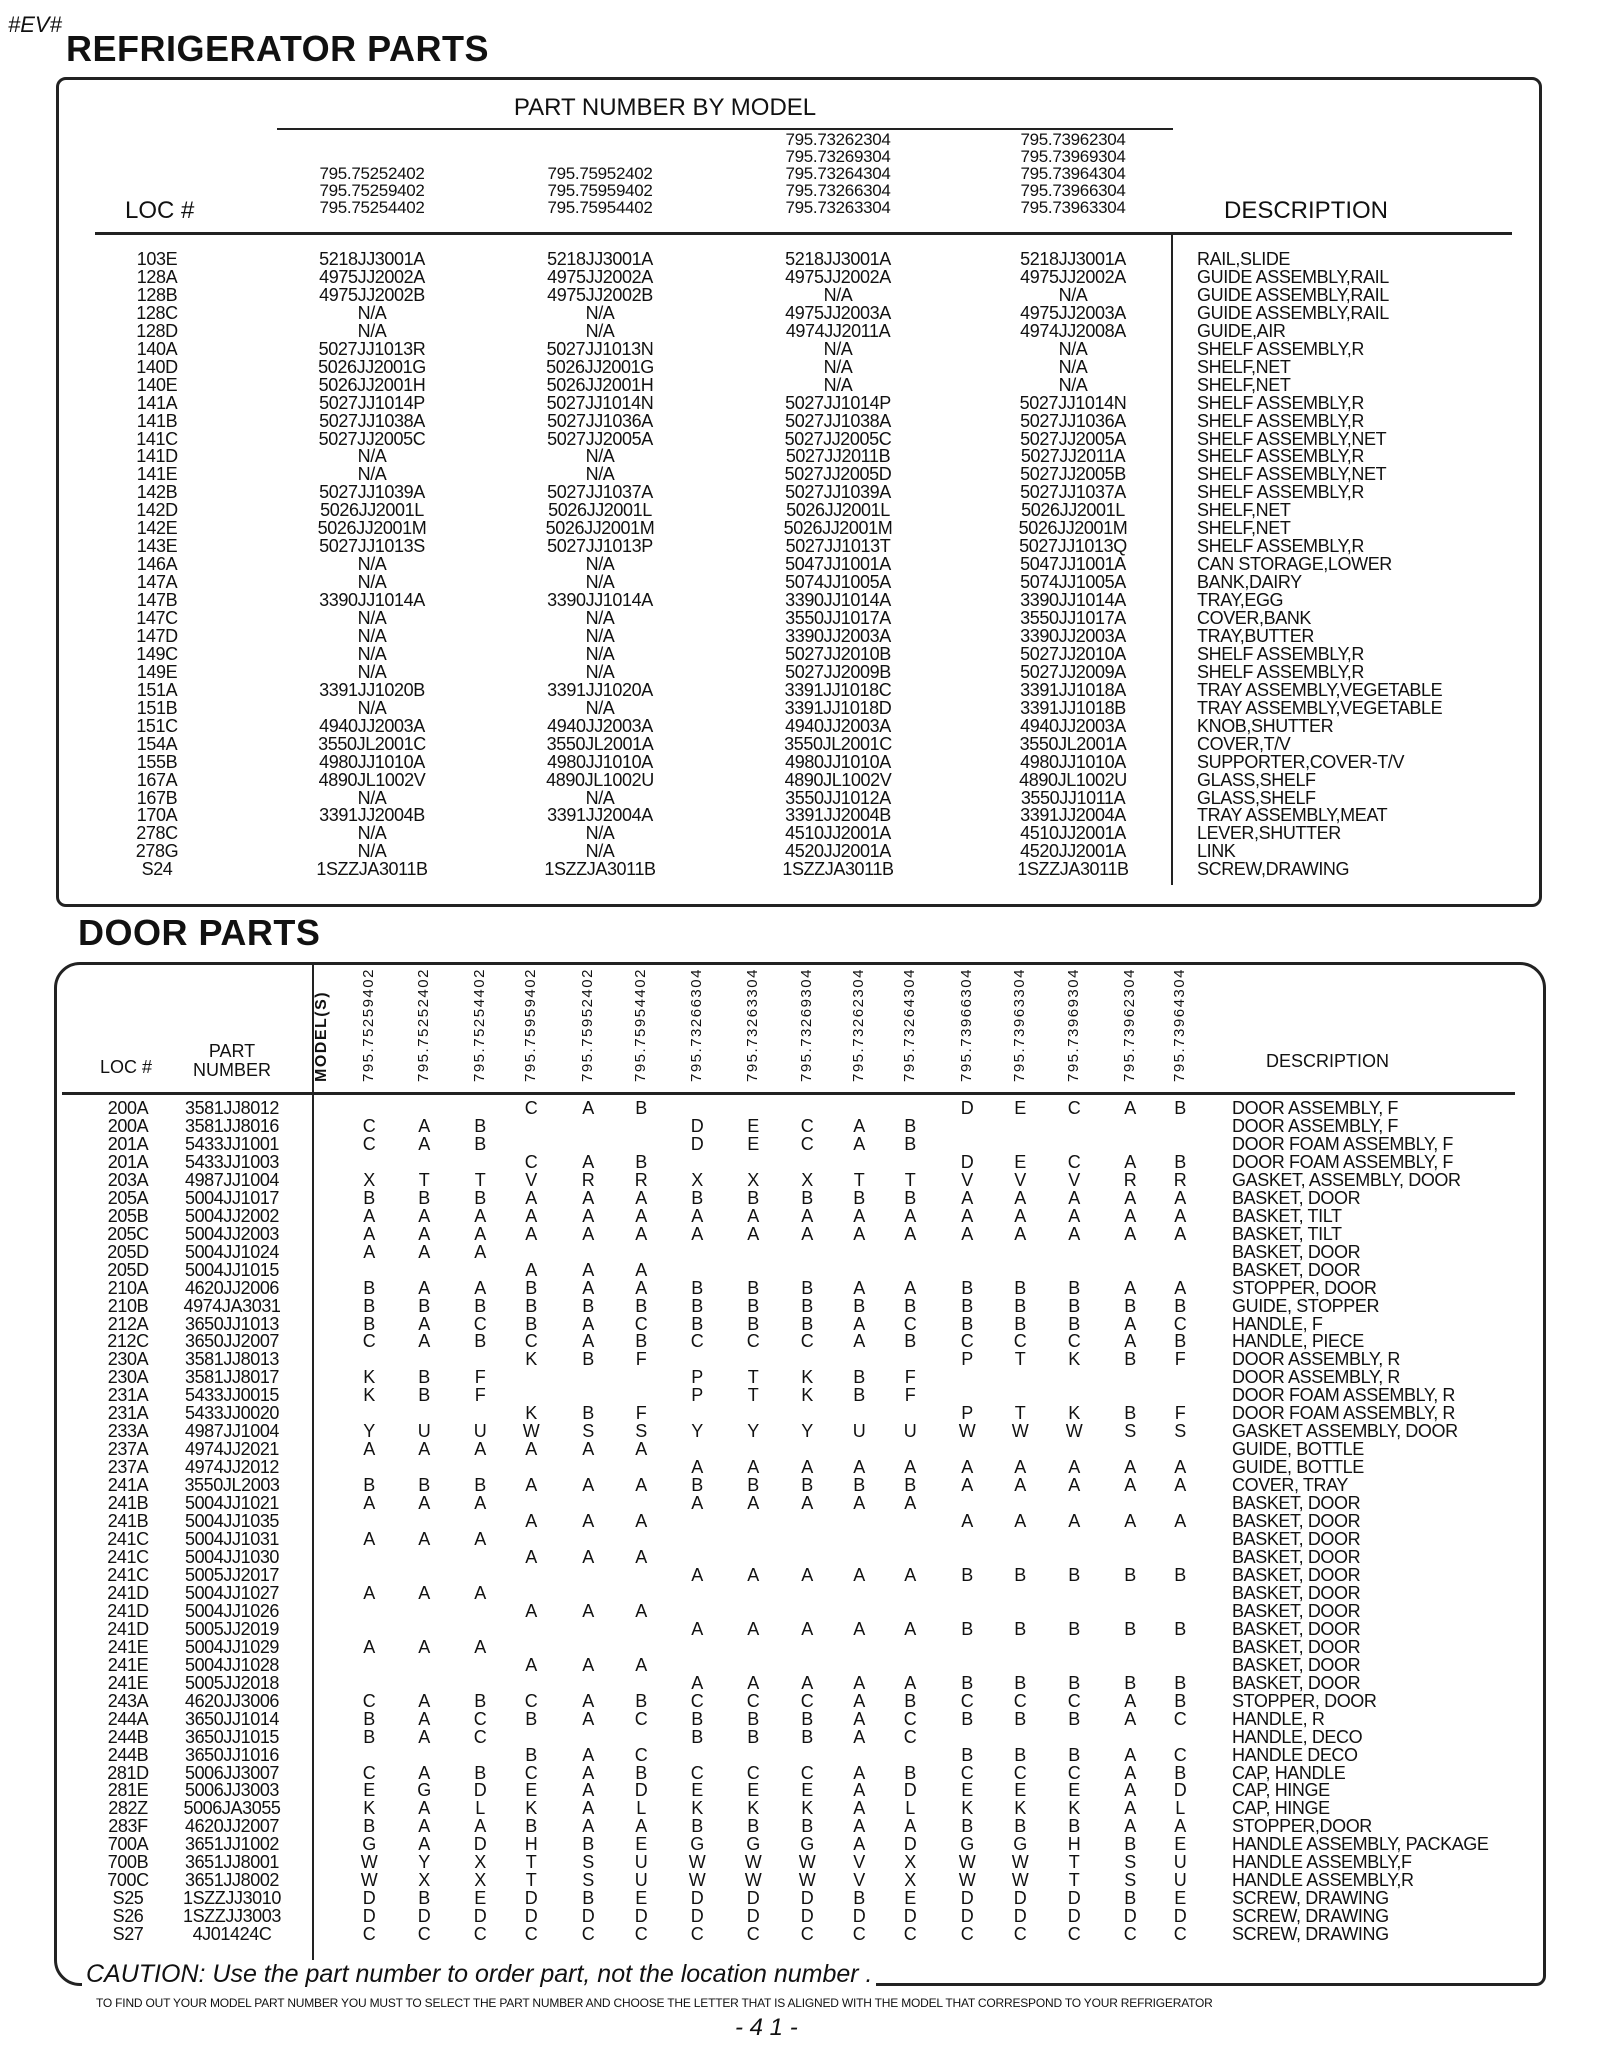 The width and height of the screenshot is (1600, 2071). What do you see at coordinates (1073, 725) in the screenshot?
I see `part-number: 4940JJ2003A` at bounding box center [1073, 725].